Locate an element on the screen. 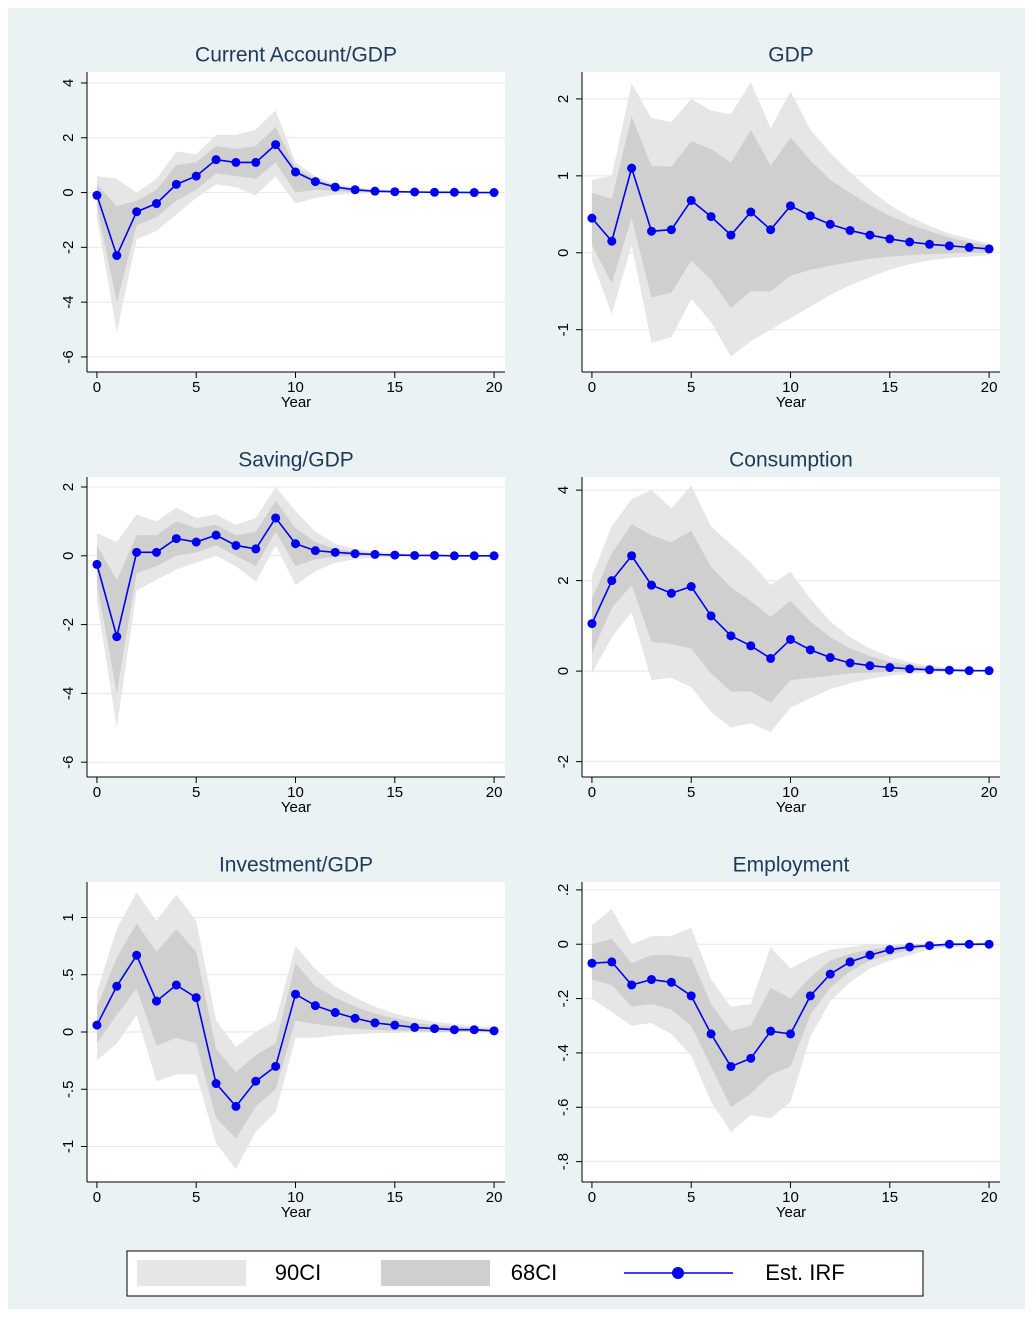  chart-title: Consumption is located at coordinates (791, 460).